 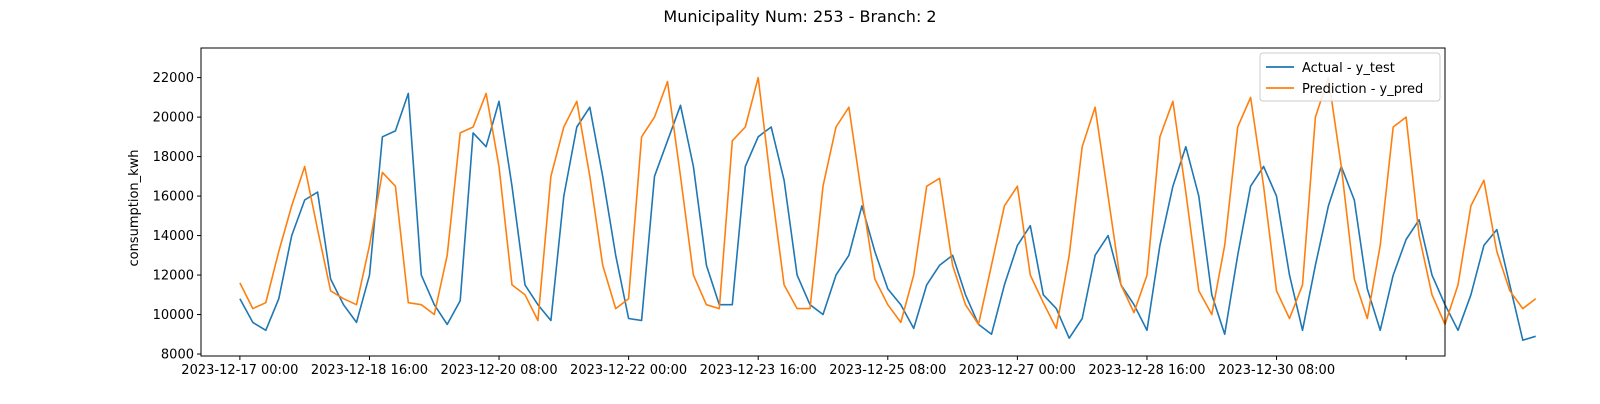 What do you see at coordinates (173, 276) in the screenshot?
I see `y-tick-label: 12000` at bounding box center [173, 276].